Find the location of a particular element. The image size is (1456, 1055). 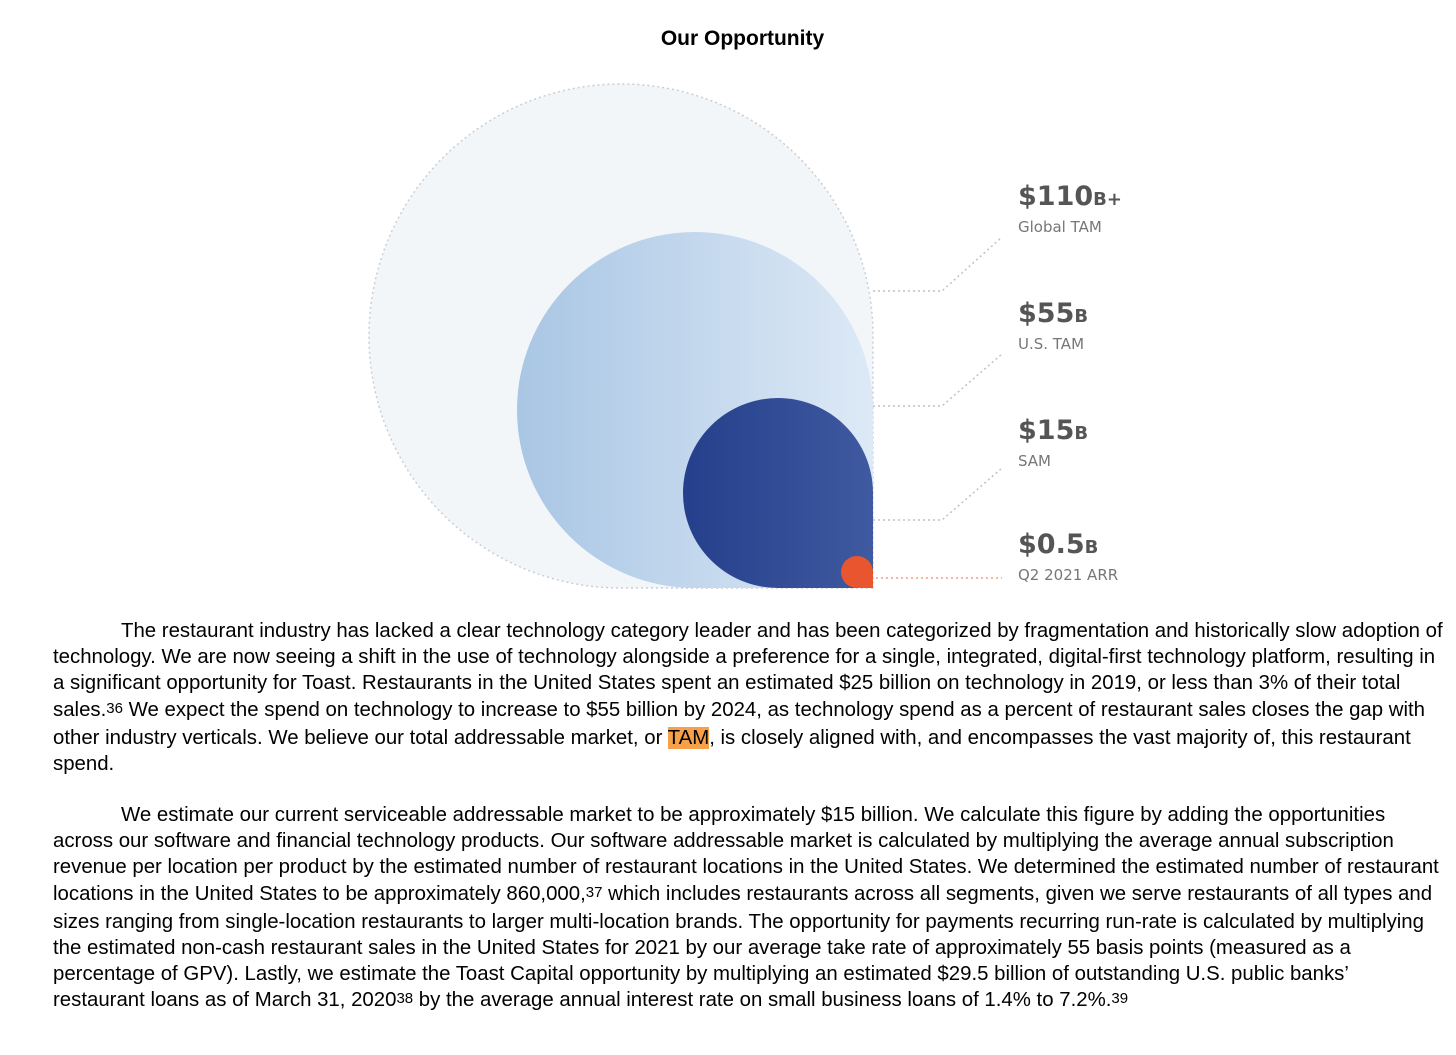

arr-label: $0.5B Q2 2021 ARR is located at coordinates (1068, 557).